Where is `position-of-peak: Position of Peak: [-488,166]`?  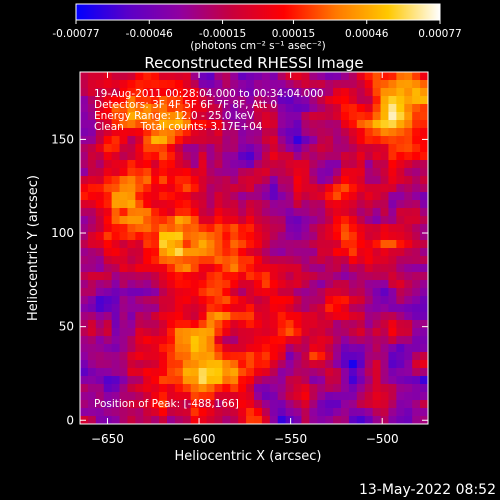 position-of-peak: Position of Peak: [-488,166] is located at coordinates (166, 404).